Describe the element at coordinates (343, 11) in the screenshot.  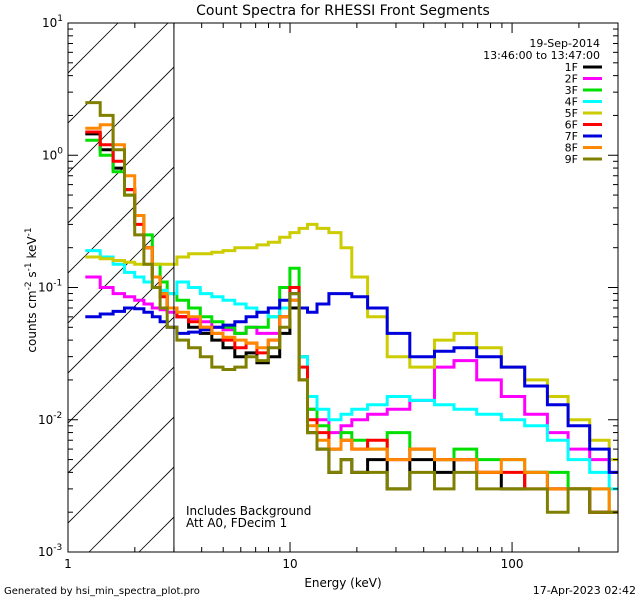
I see `chart-title: Count Spectra for RHESSI Front Segments` at that location.